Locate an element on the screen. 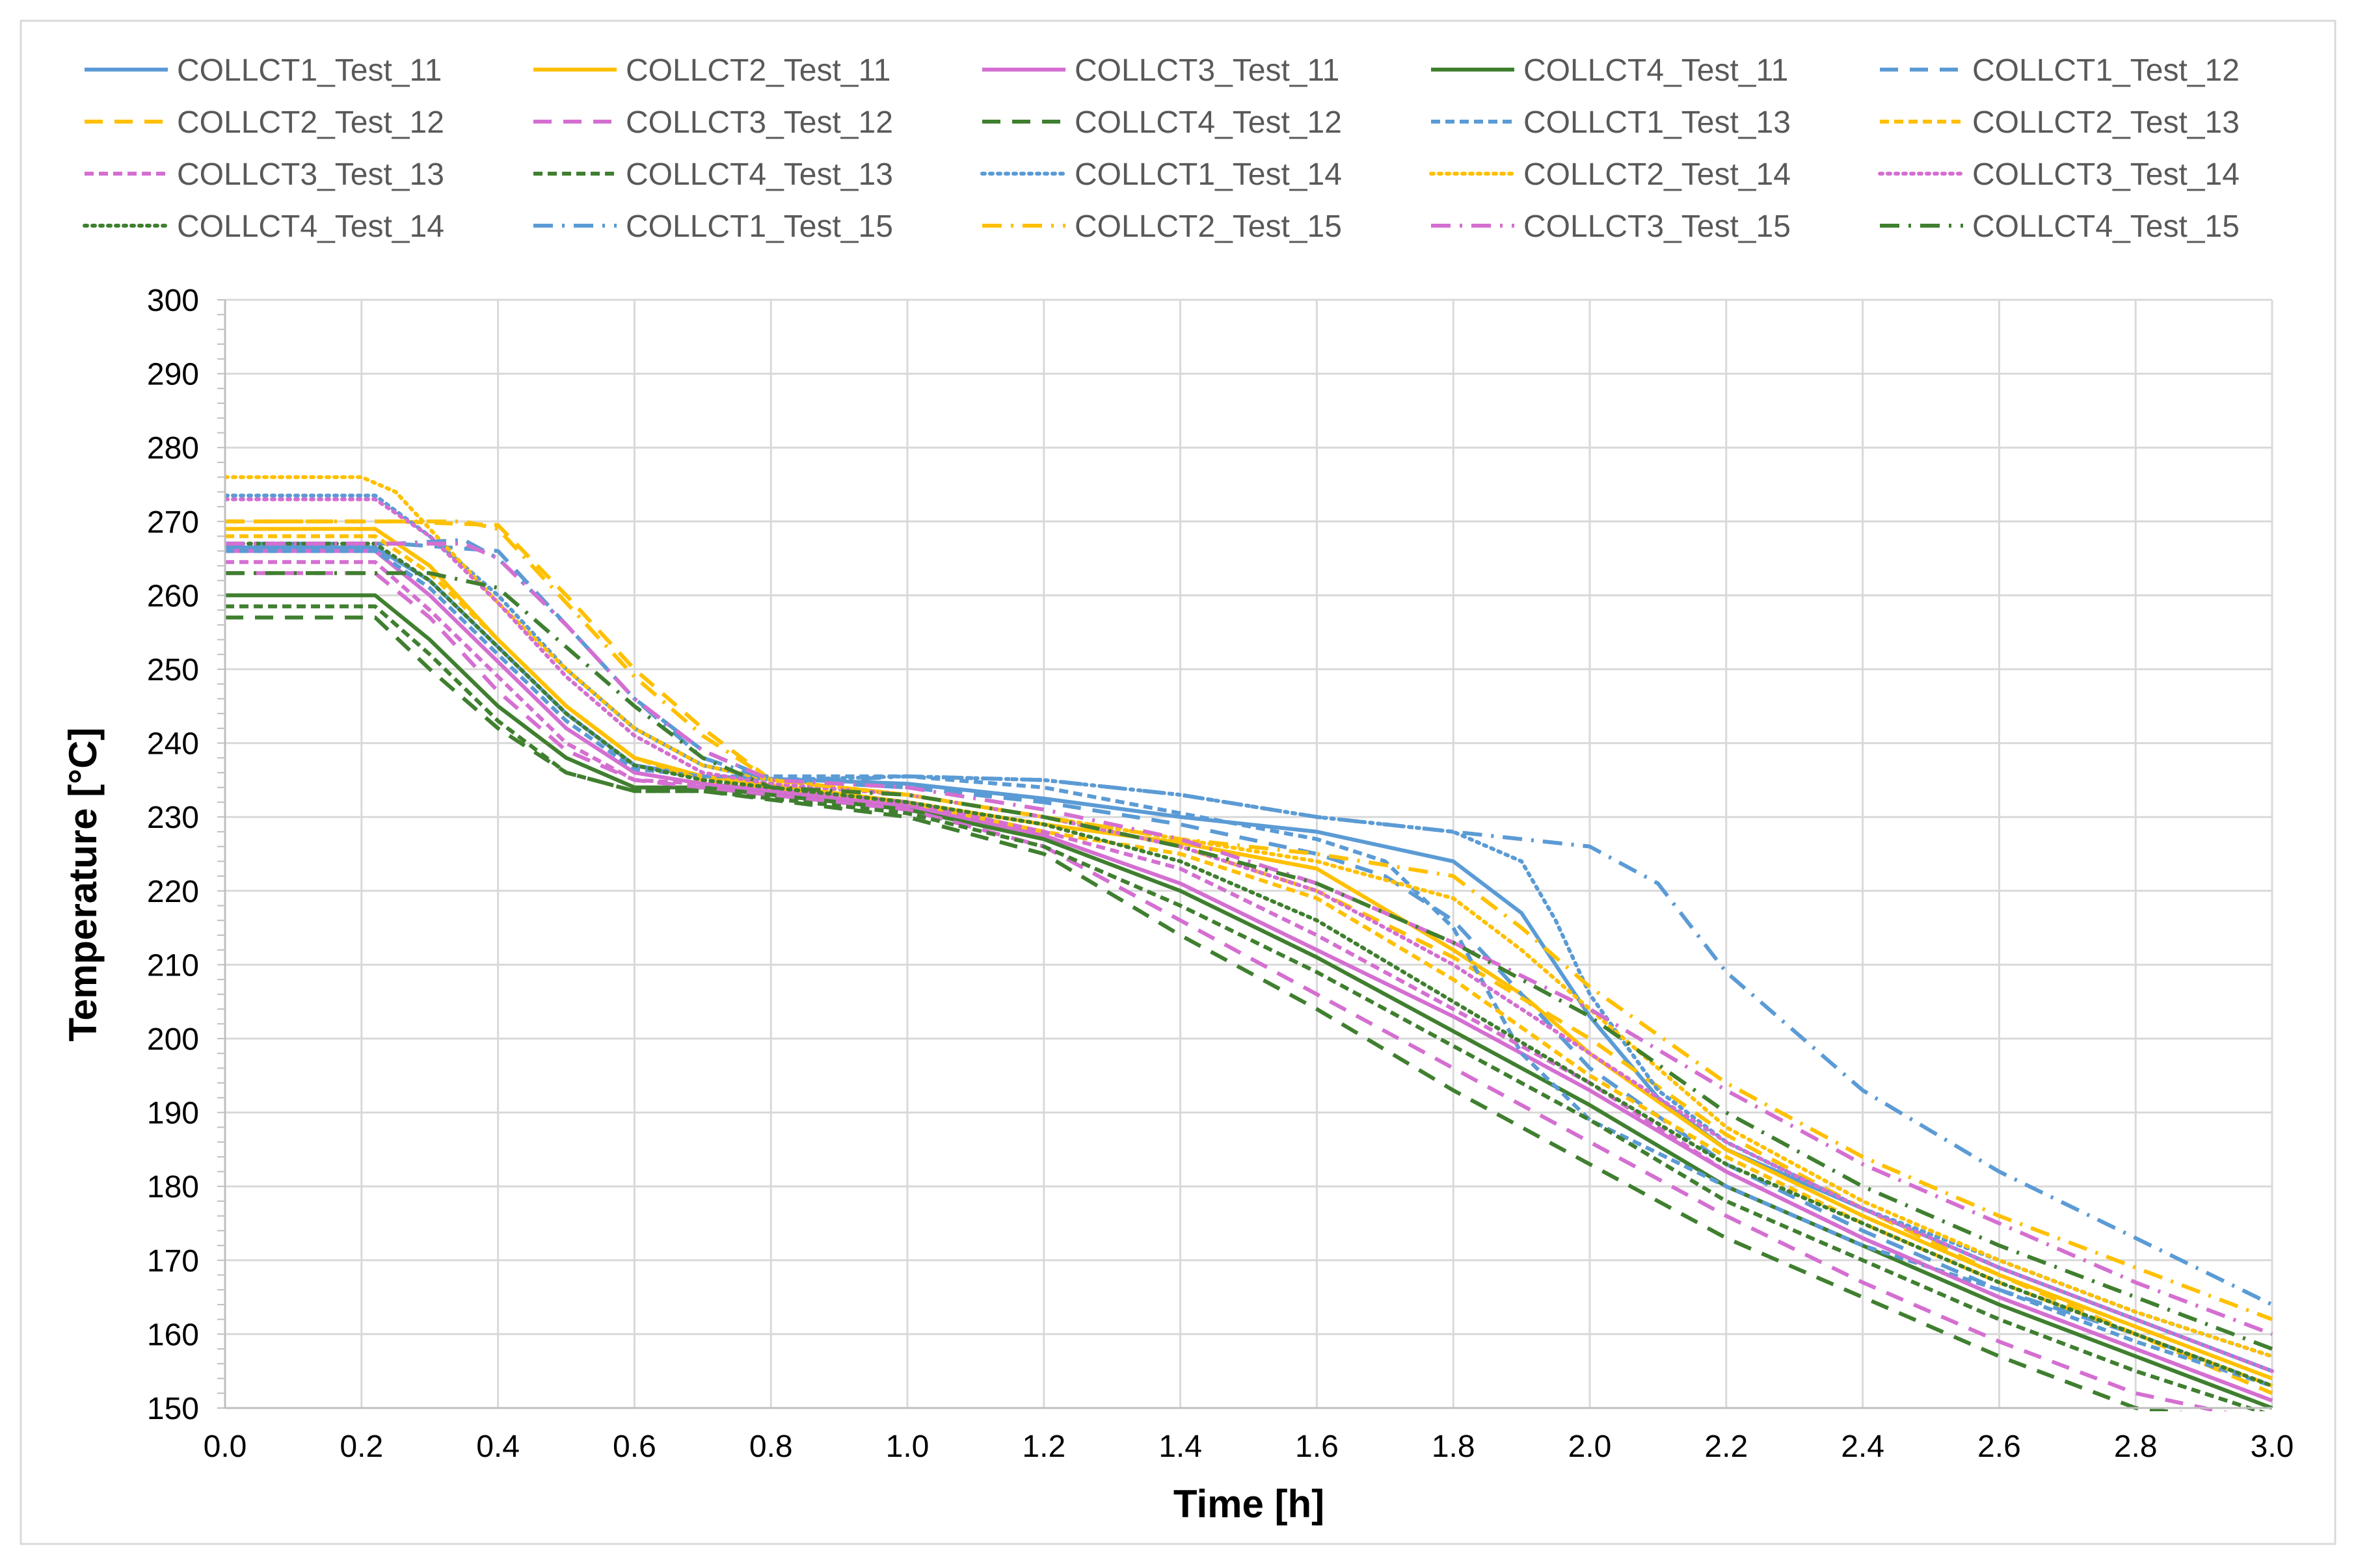 This screenshot has height=1568, width=2356. legend-label: COLLCT4_Test_15 is located at coordinates (2106, 227).